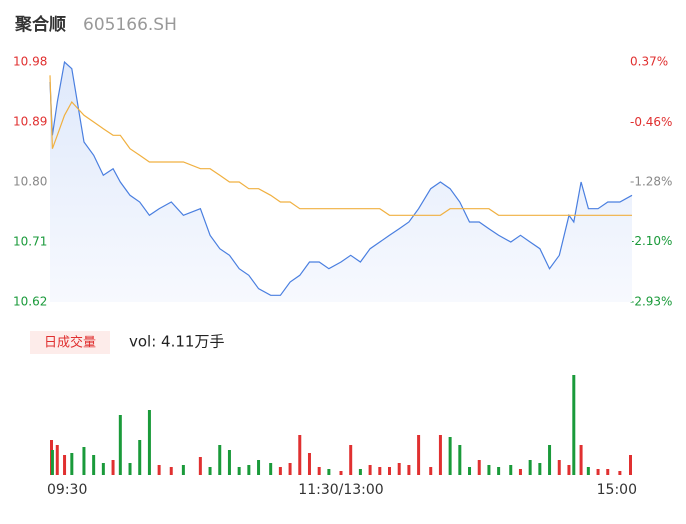 The image size is (686, 524). I want to click on stock-name: 聚合顺, so click(40, 24).